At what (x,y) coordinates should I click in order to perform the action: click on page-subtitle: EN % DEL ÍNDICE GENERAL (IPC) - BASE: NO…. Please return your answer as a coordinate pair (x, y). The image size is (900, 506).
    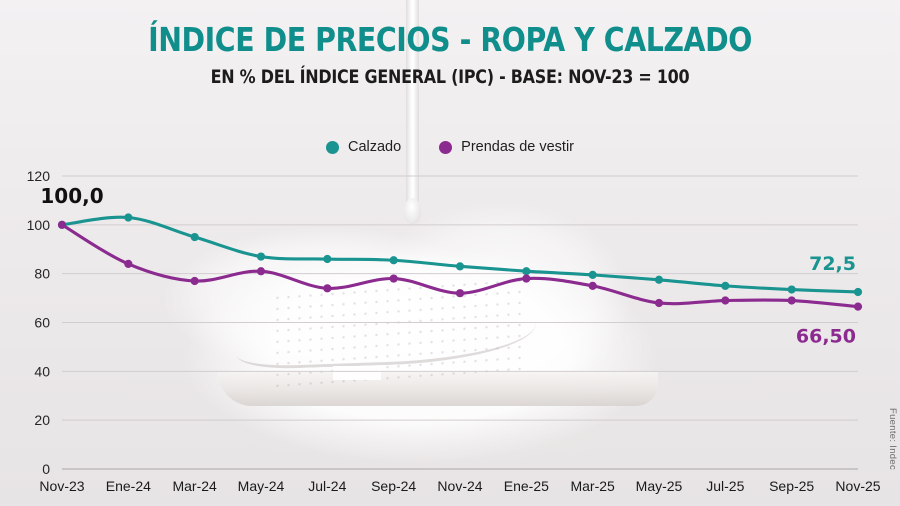
    Looking at the image, I should click on (450, 77).